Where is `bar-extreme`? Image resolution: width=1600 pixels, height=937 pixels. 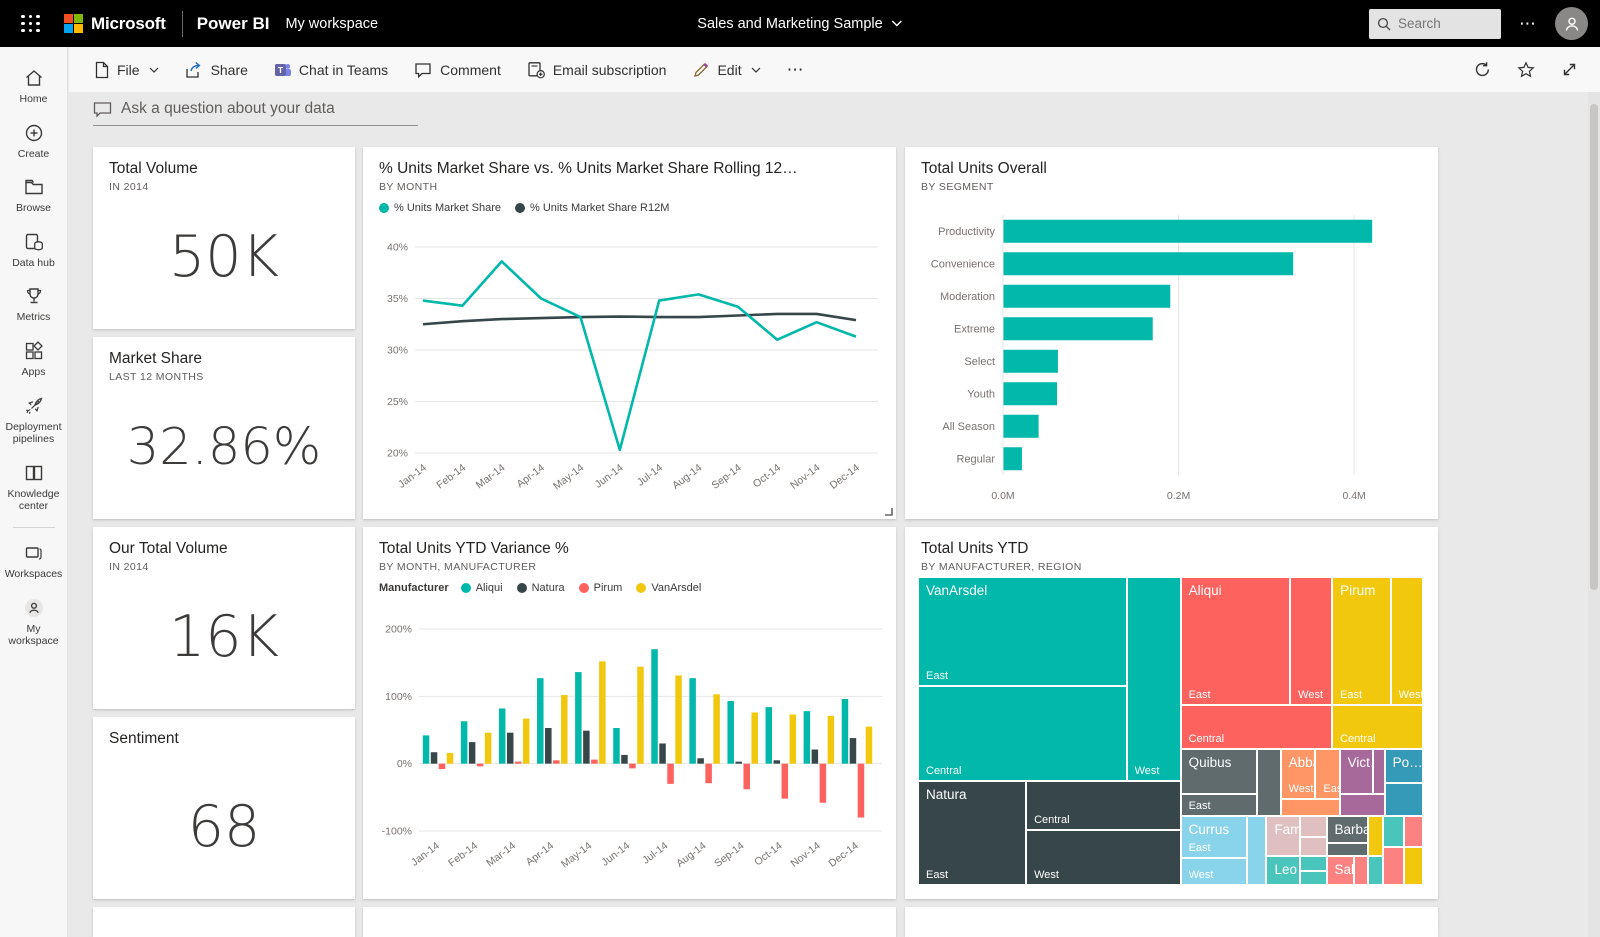 bar-extreme is located at coordinates (1078, 329).